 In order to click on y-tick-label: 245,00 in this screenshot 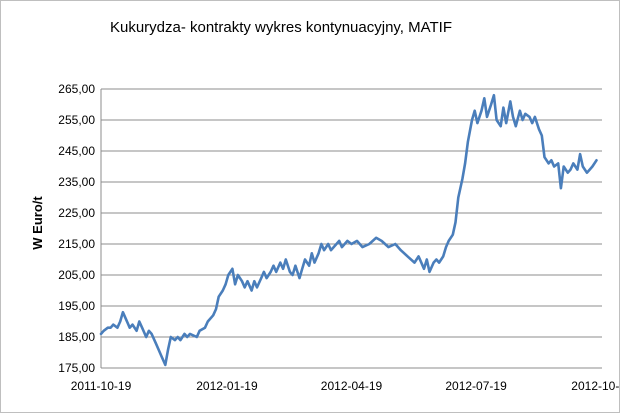, I will do `click(76, 151)`.